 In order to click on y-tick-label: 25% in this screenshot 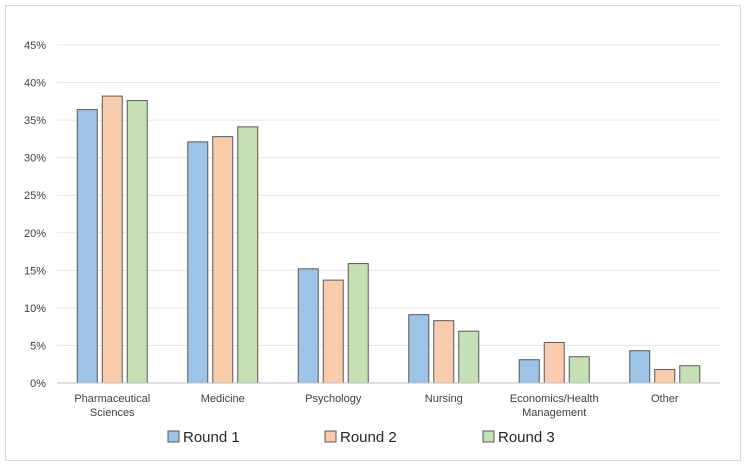, I will do `click(35, 196)`.